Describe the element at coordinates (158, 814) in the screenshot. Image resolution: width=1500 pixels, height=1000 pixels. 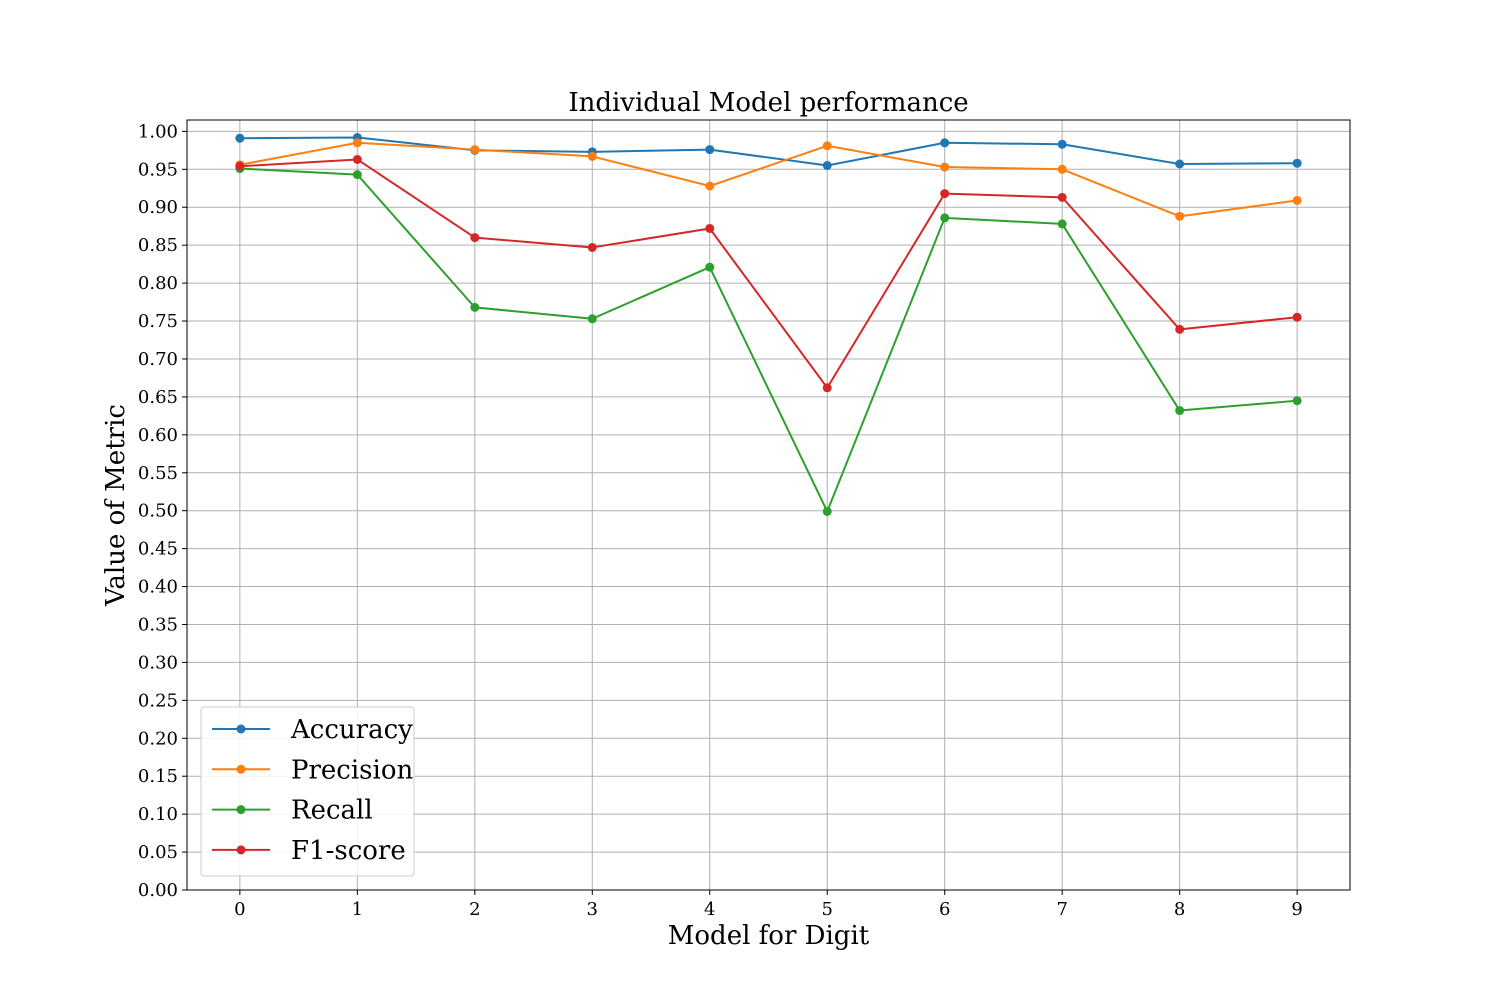
I see `y-tick-label: 0.10` at that location.